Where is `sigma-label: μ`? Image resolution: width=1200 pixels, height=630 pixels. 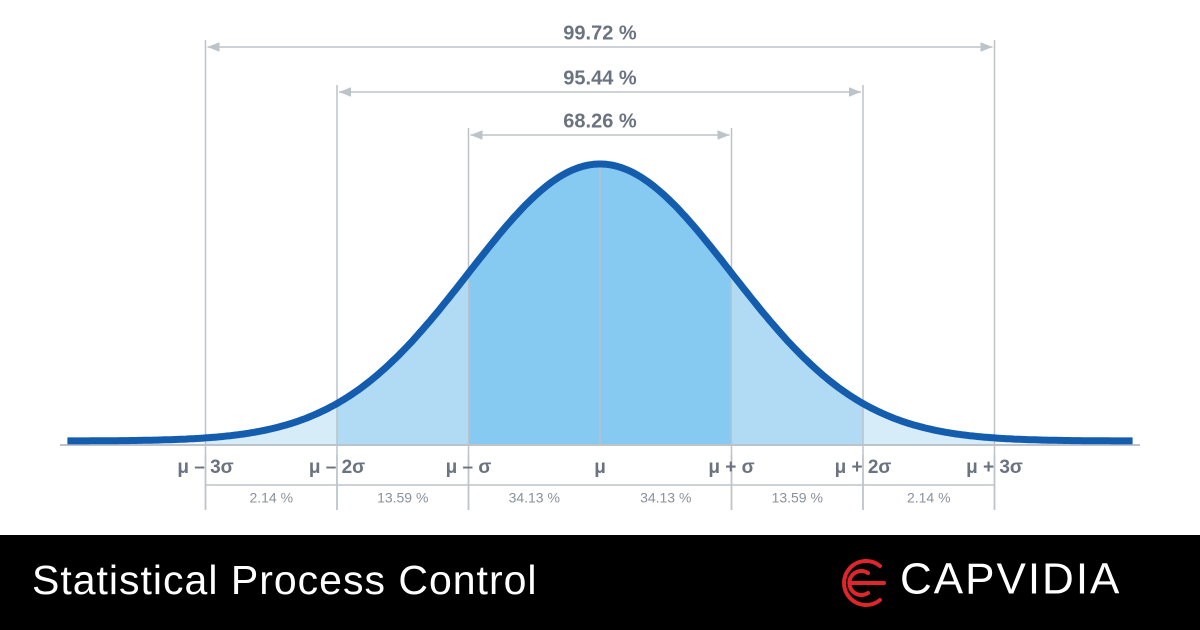 sigma-label: μ is located at coordinates (600, 467).